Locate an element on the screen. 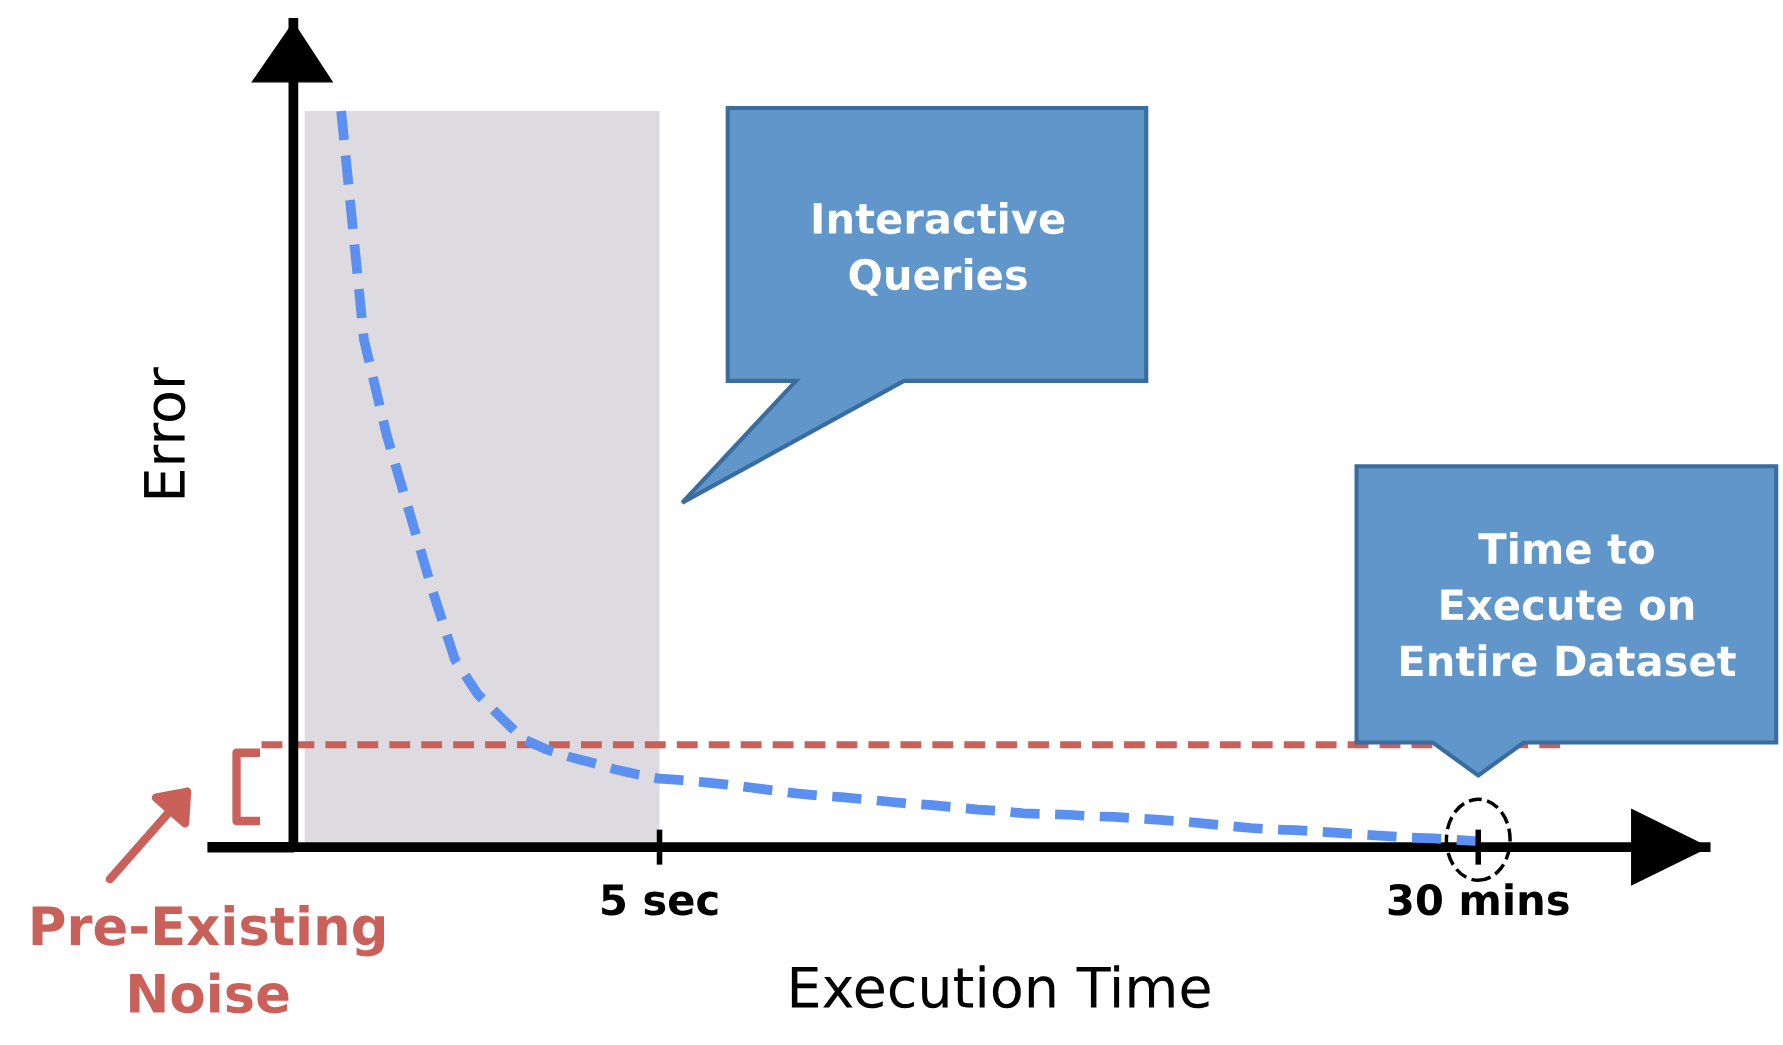 The image size is (1783, 1045). annotation: Interactive Queries is located at coordinates (939, 248).